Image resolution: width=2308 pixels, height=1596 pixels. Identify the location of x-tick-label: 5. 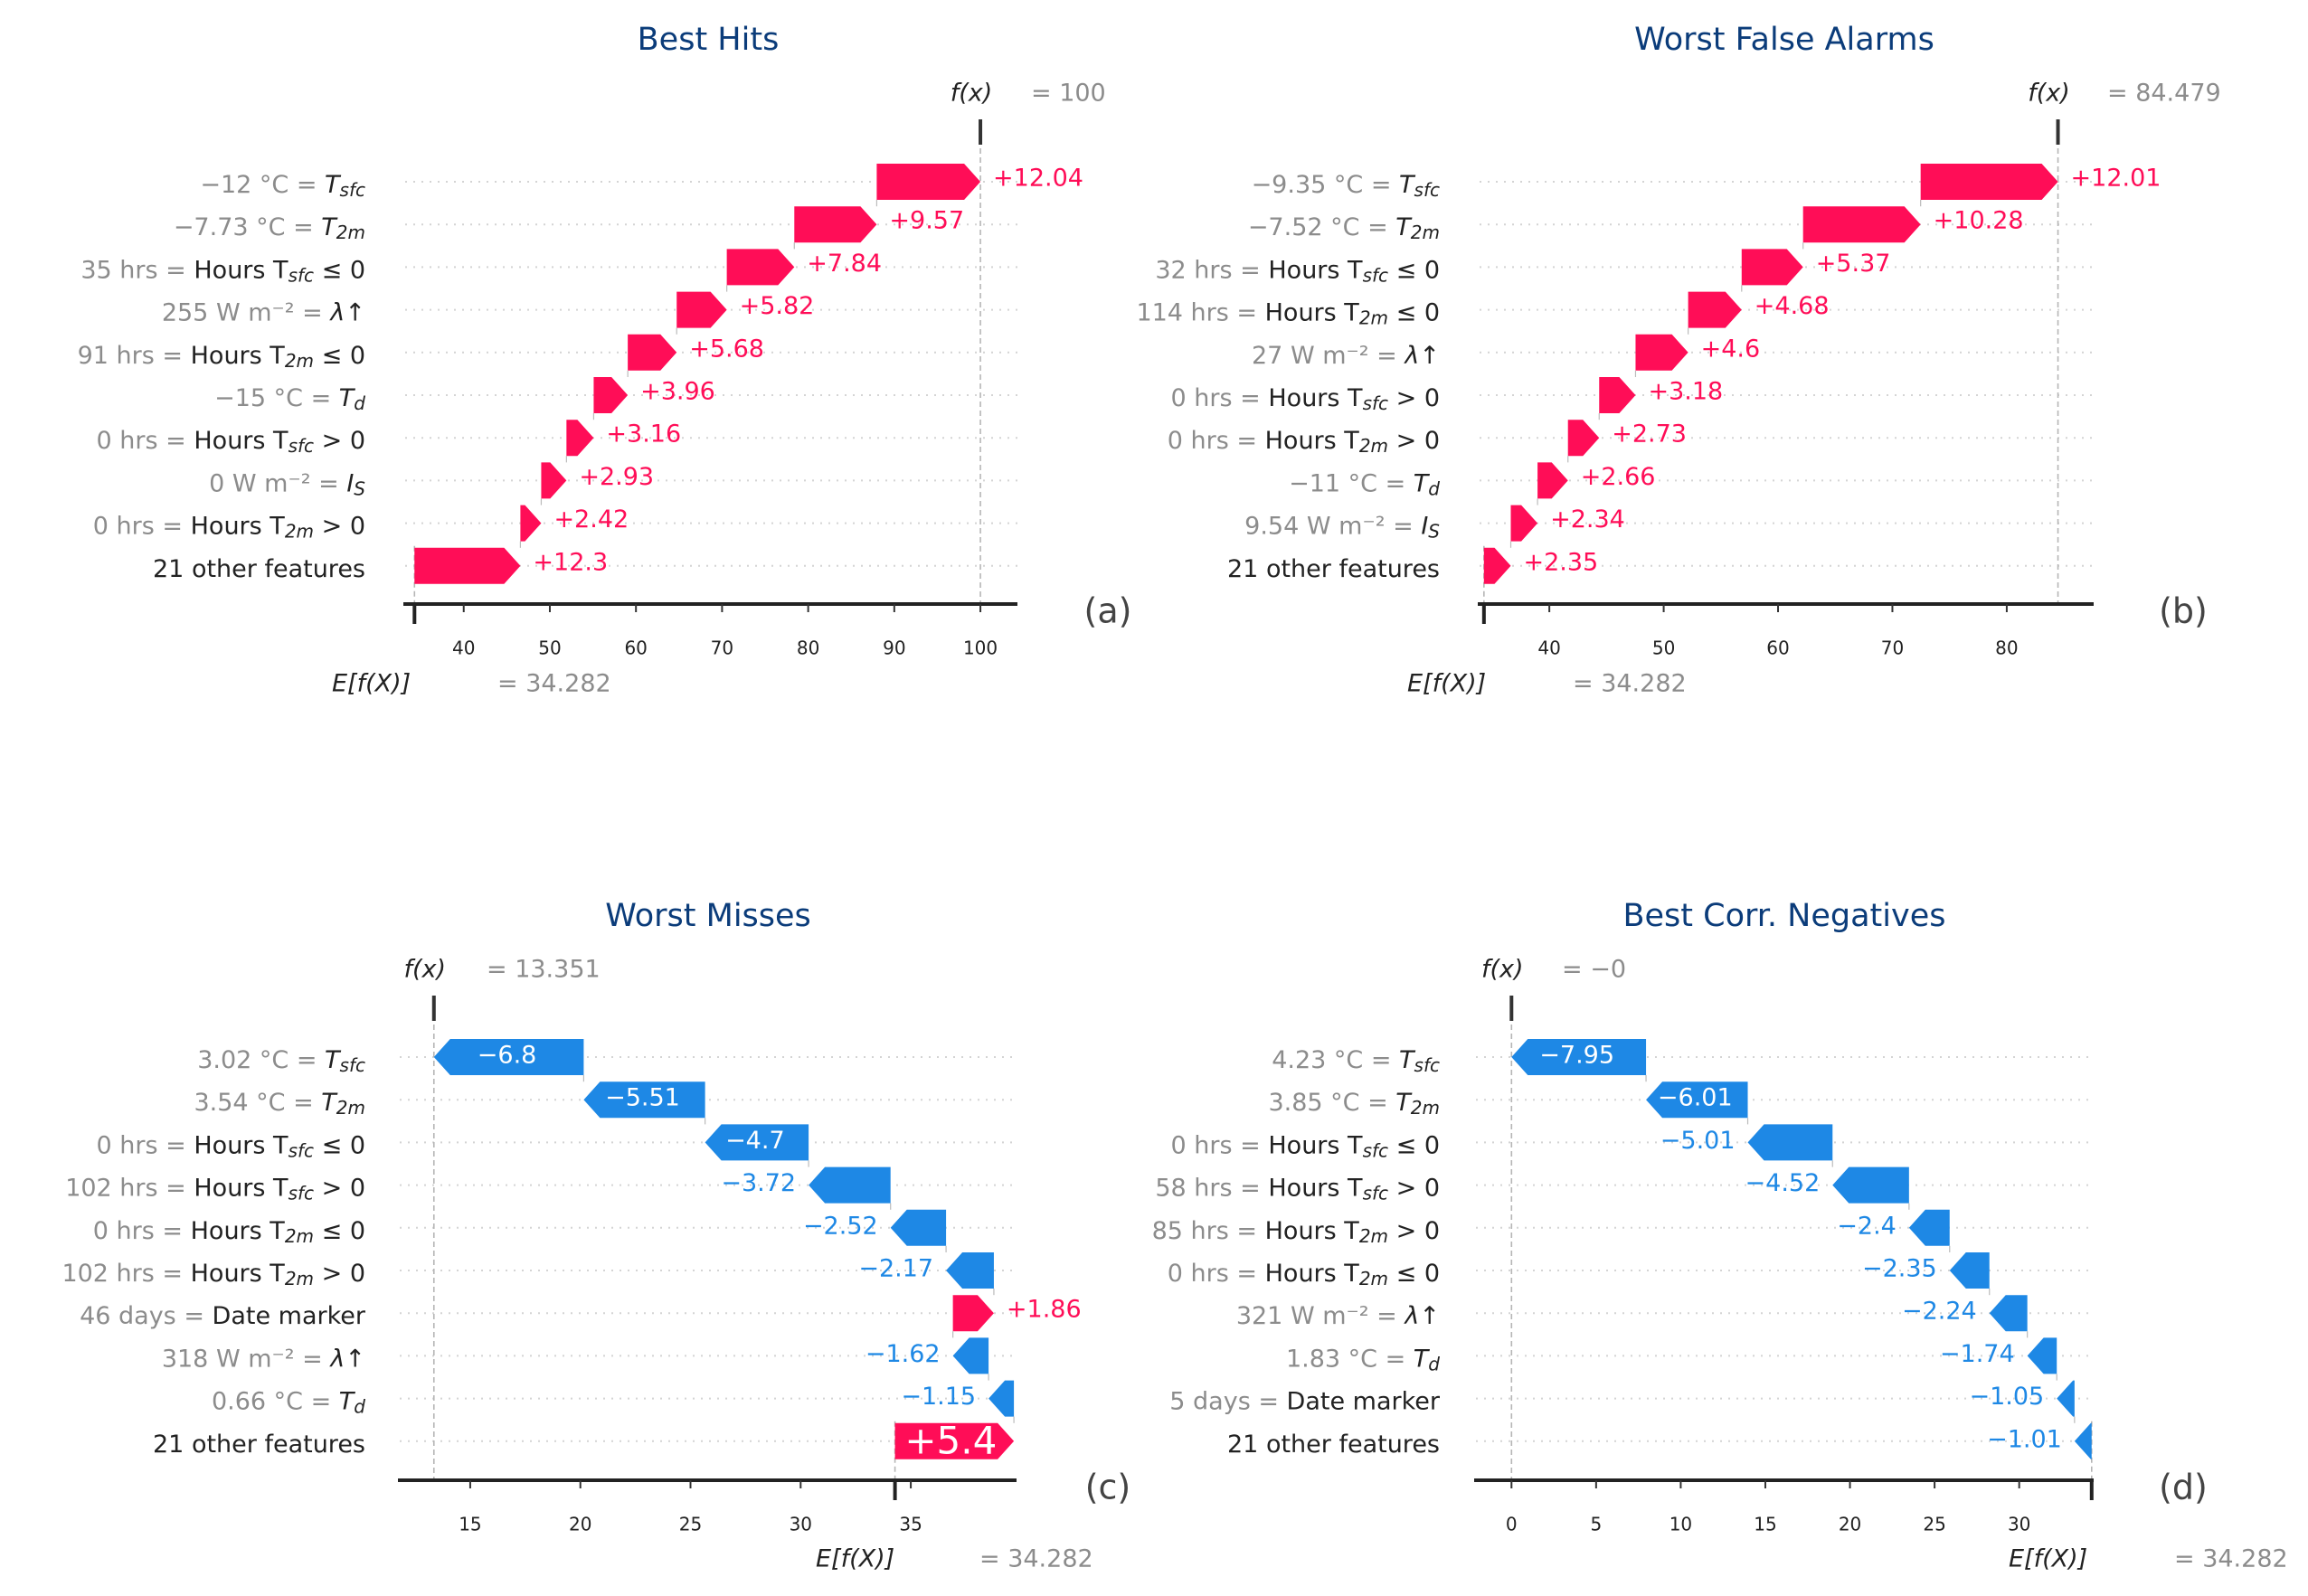
(1596, 1525).